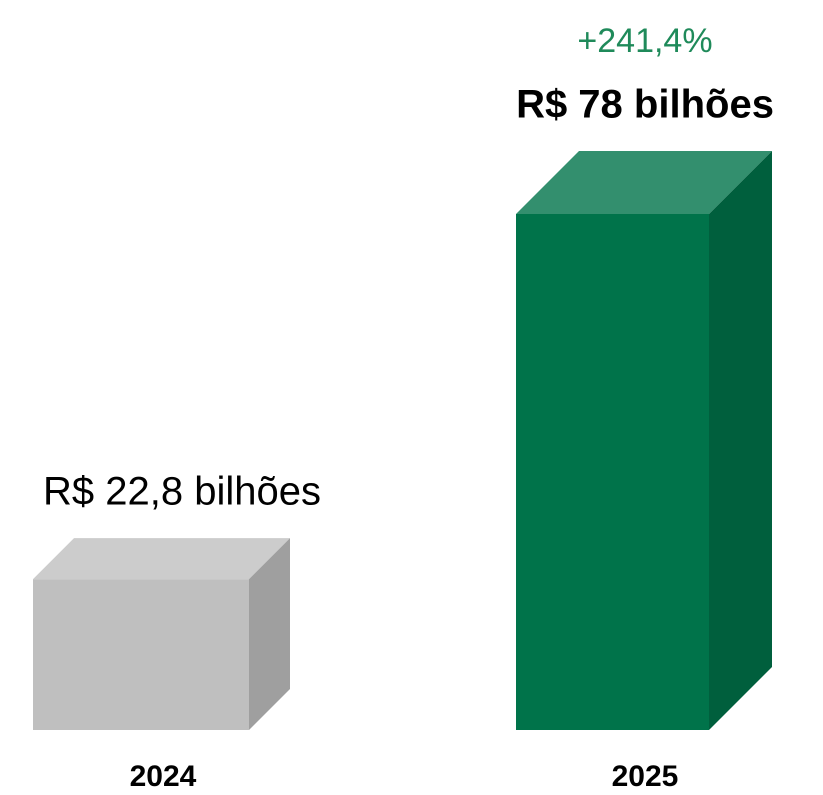 The height and width of the screenshot is (795, 823). What do you see at coordinates (182, 492) in the screenshot?
I see `value-label: R$ 22,8 bilhões` at bounding box center [182, 492].